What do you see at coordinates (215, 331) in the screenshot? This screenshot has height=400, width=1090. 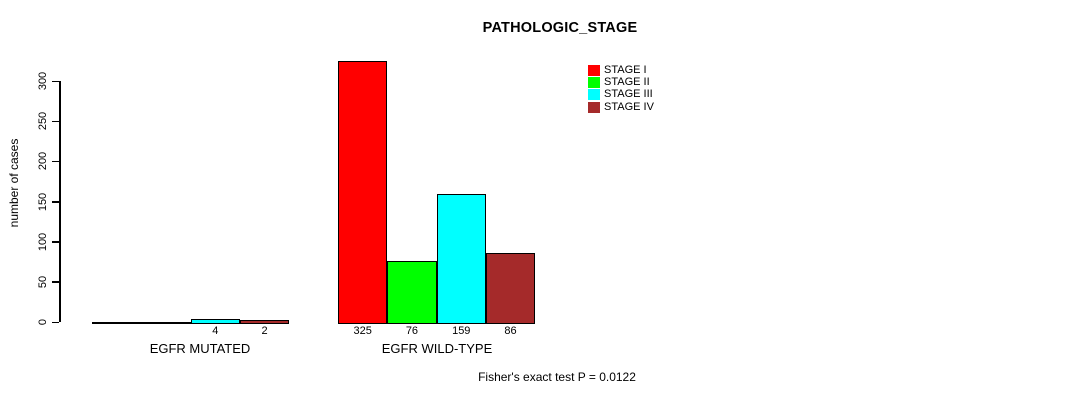 I see `bar-count-label: 4` at bounding box center [215, 331].